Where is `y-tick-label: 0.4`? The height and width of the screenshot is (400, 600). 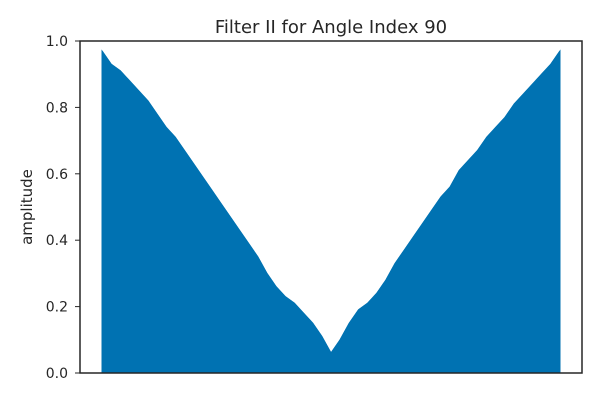
y-tick-label: 0.4 is located at coordinates (57, 241).